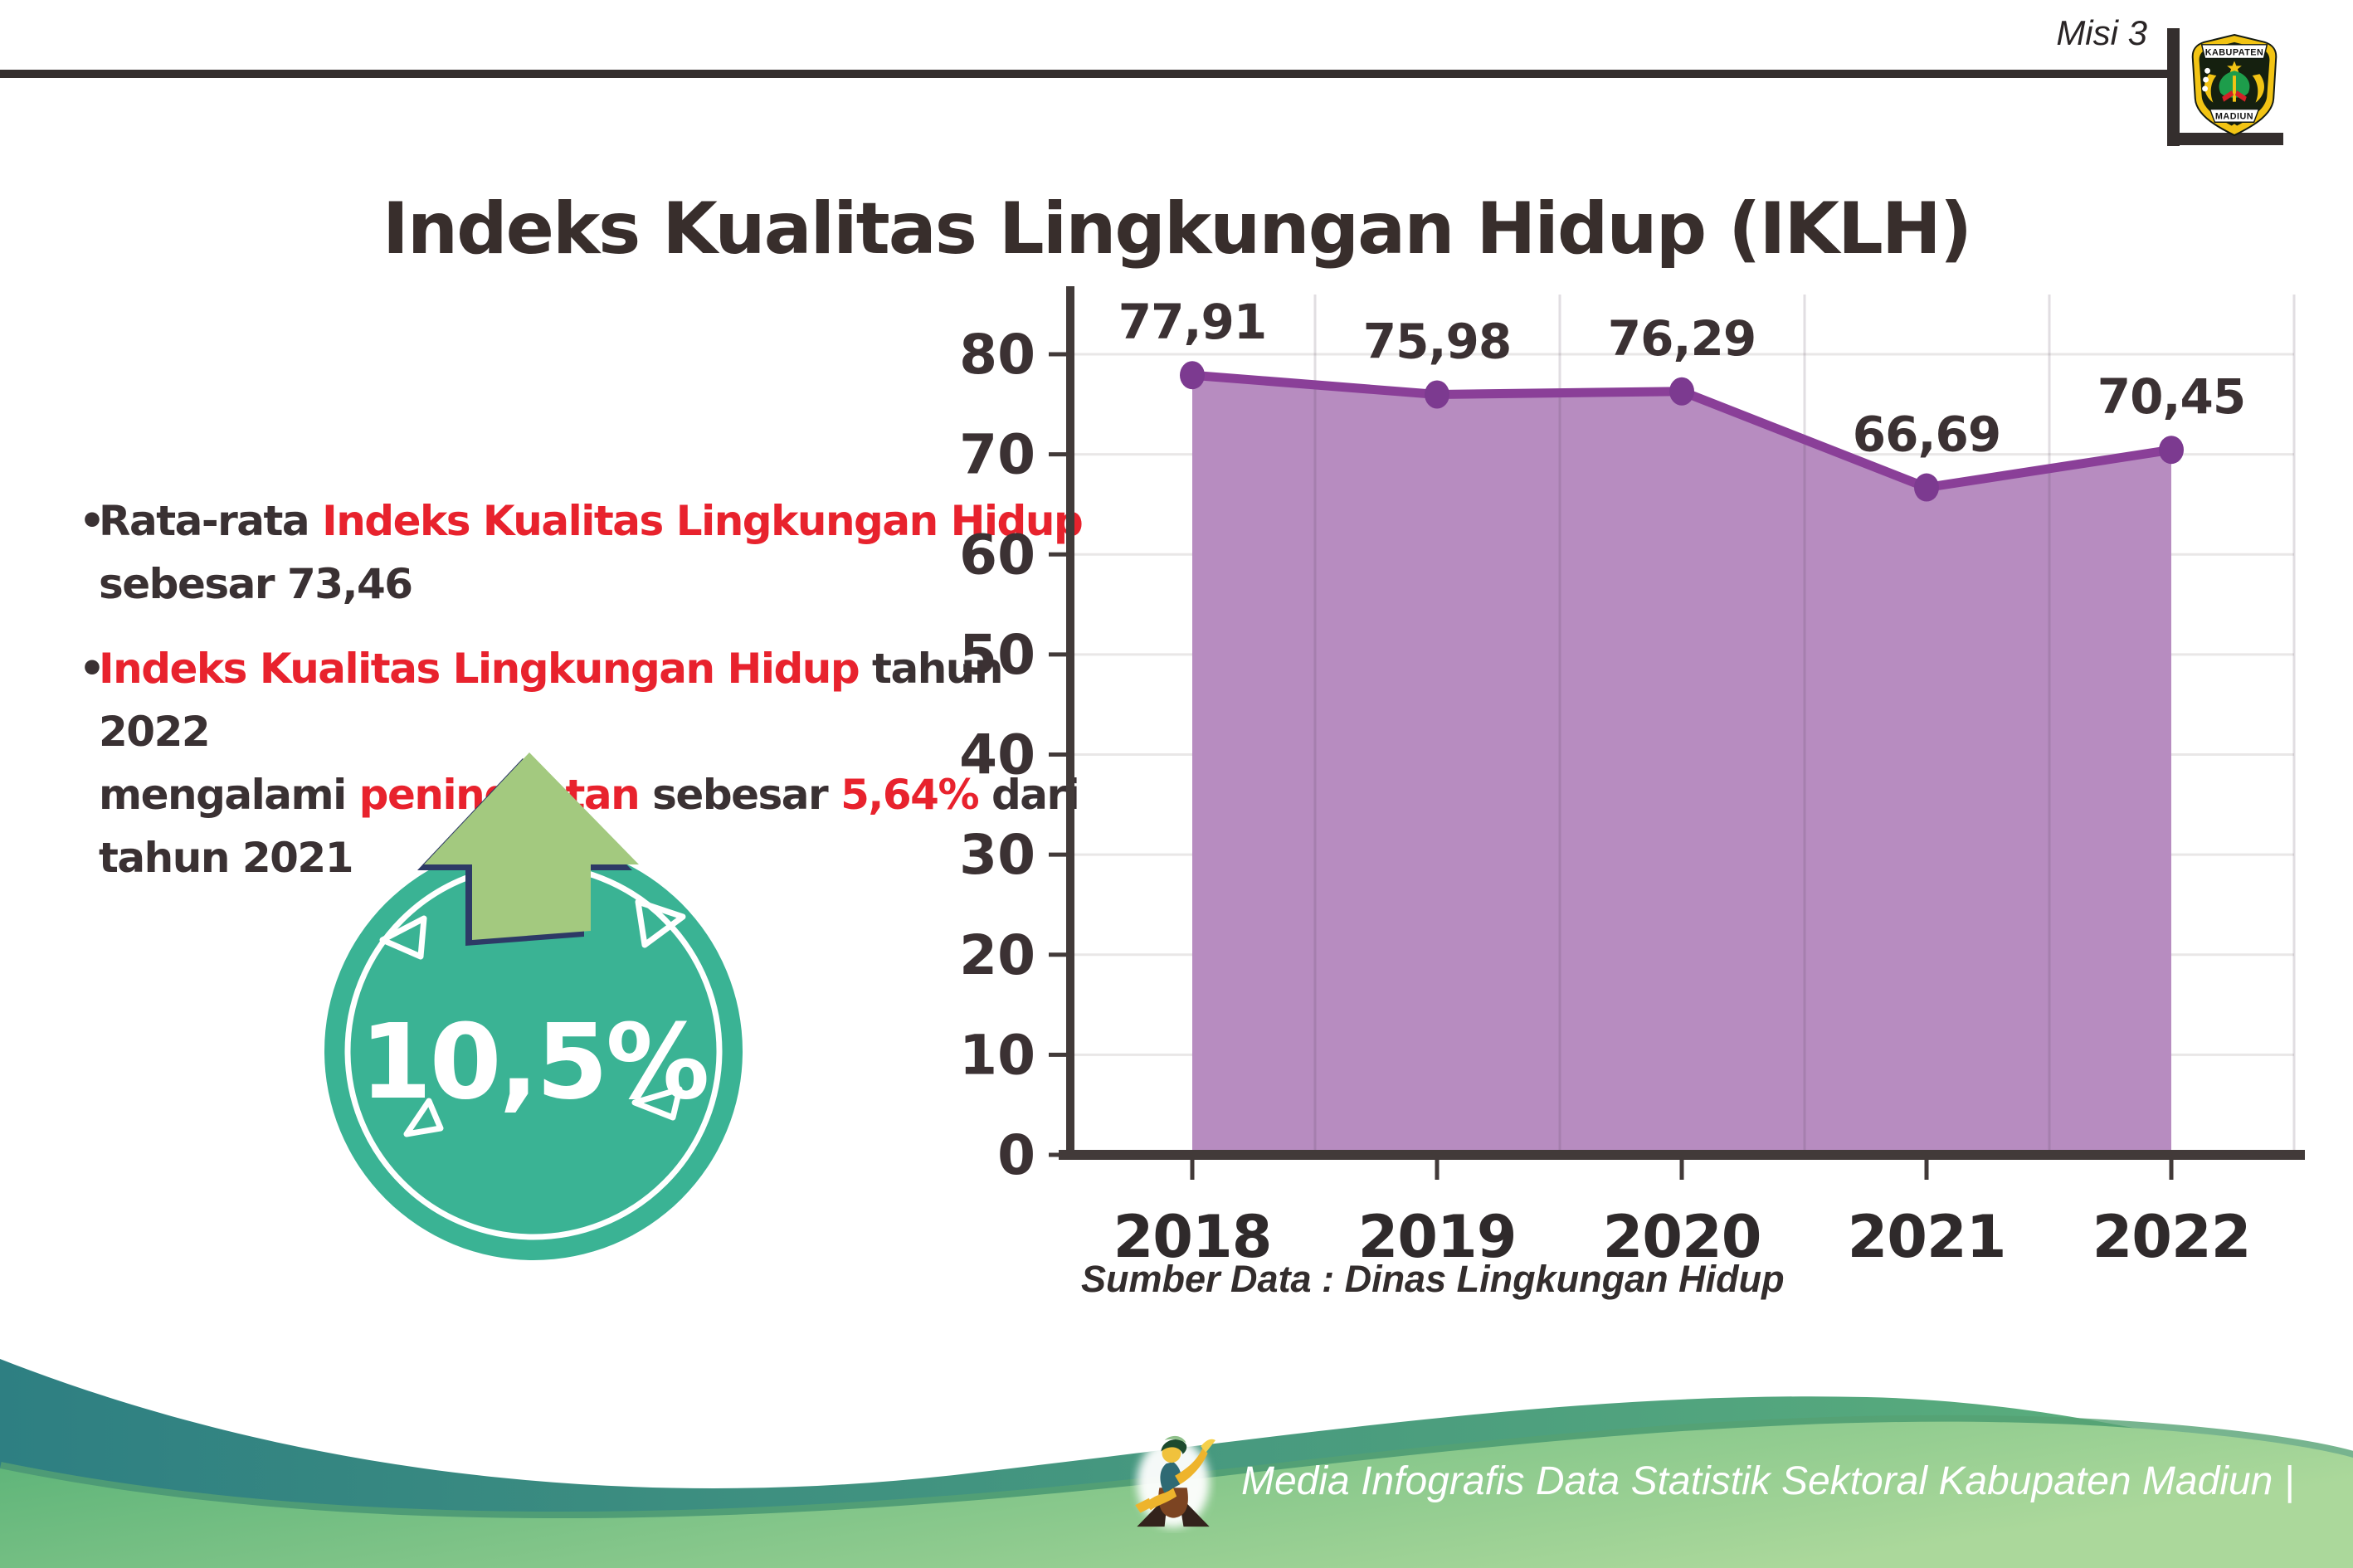 This screenshot has height=1568, width=2353. I want to click on misi-label: Misi 3, so click(2101, 32).